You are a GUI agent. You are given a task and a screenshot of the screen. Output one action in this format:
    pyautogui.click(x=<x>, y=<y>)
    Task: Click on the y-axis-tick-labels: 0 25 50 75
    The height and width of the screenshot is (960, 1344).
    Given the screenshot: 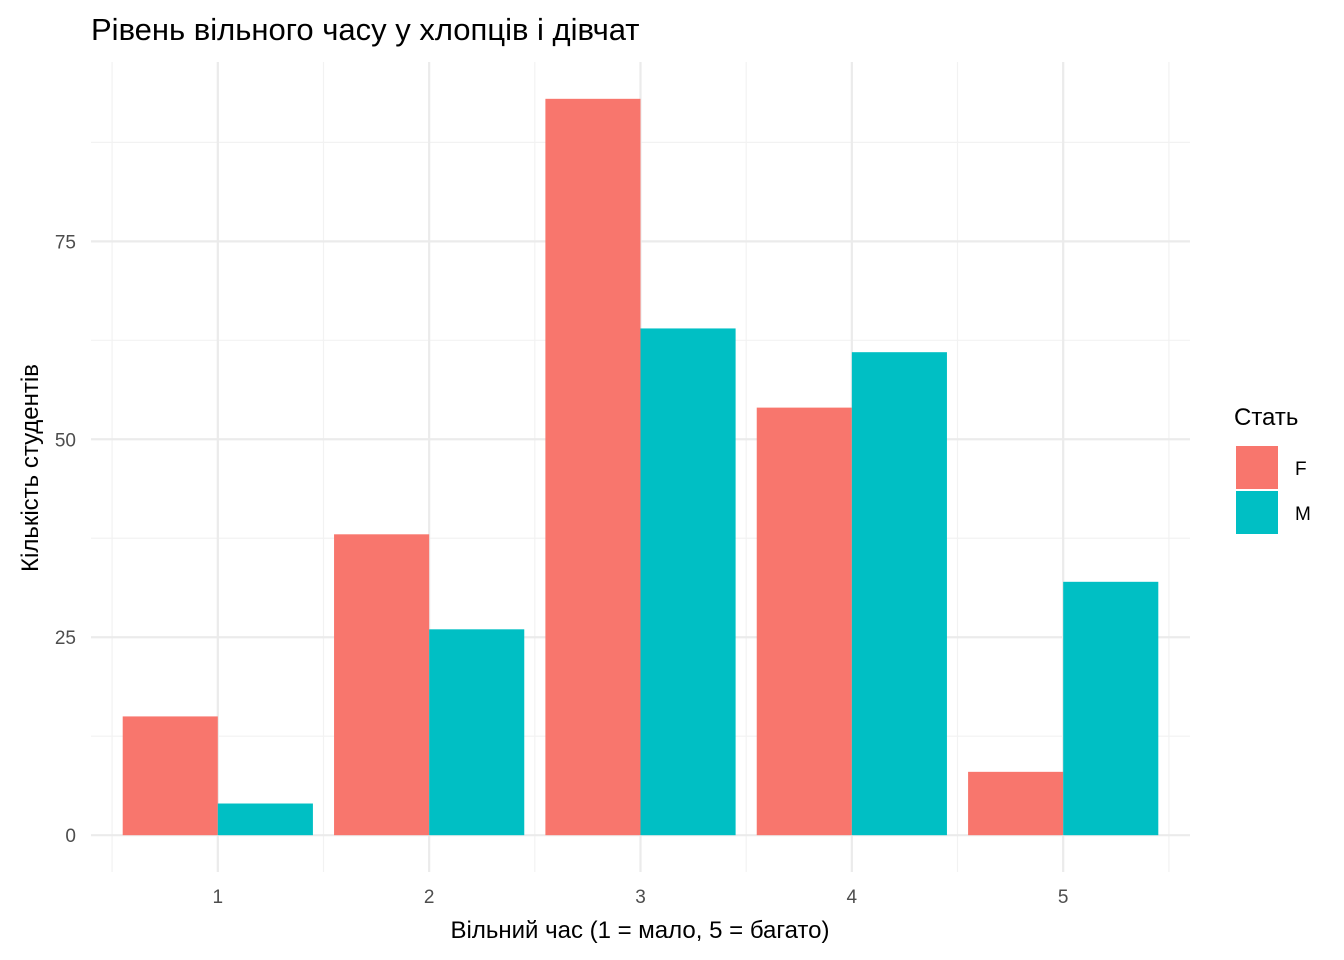 What is the action you would take?
    pyautogui.click(x=65, y=539)
    